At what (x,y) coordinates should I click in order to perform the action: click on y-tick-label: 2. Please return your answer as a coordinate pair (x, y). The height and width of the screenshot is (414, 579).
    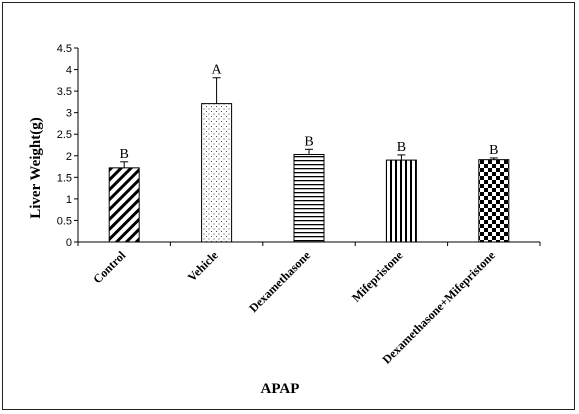
    Looking at the image, I should click on (69, 157).